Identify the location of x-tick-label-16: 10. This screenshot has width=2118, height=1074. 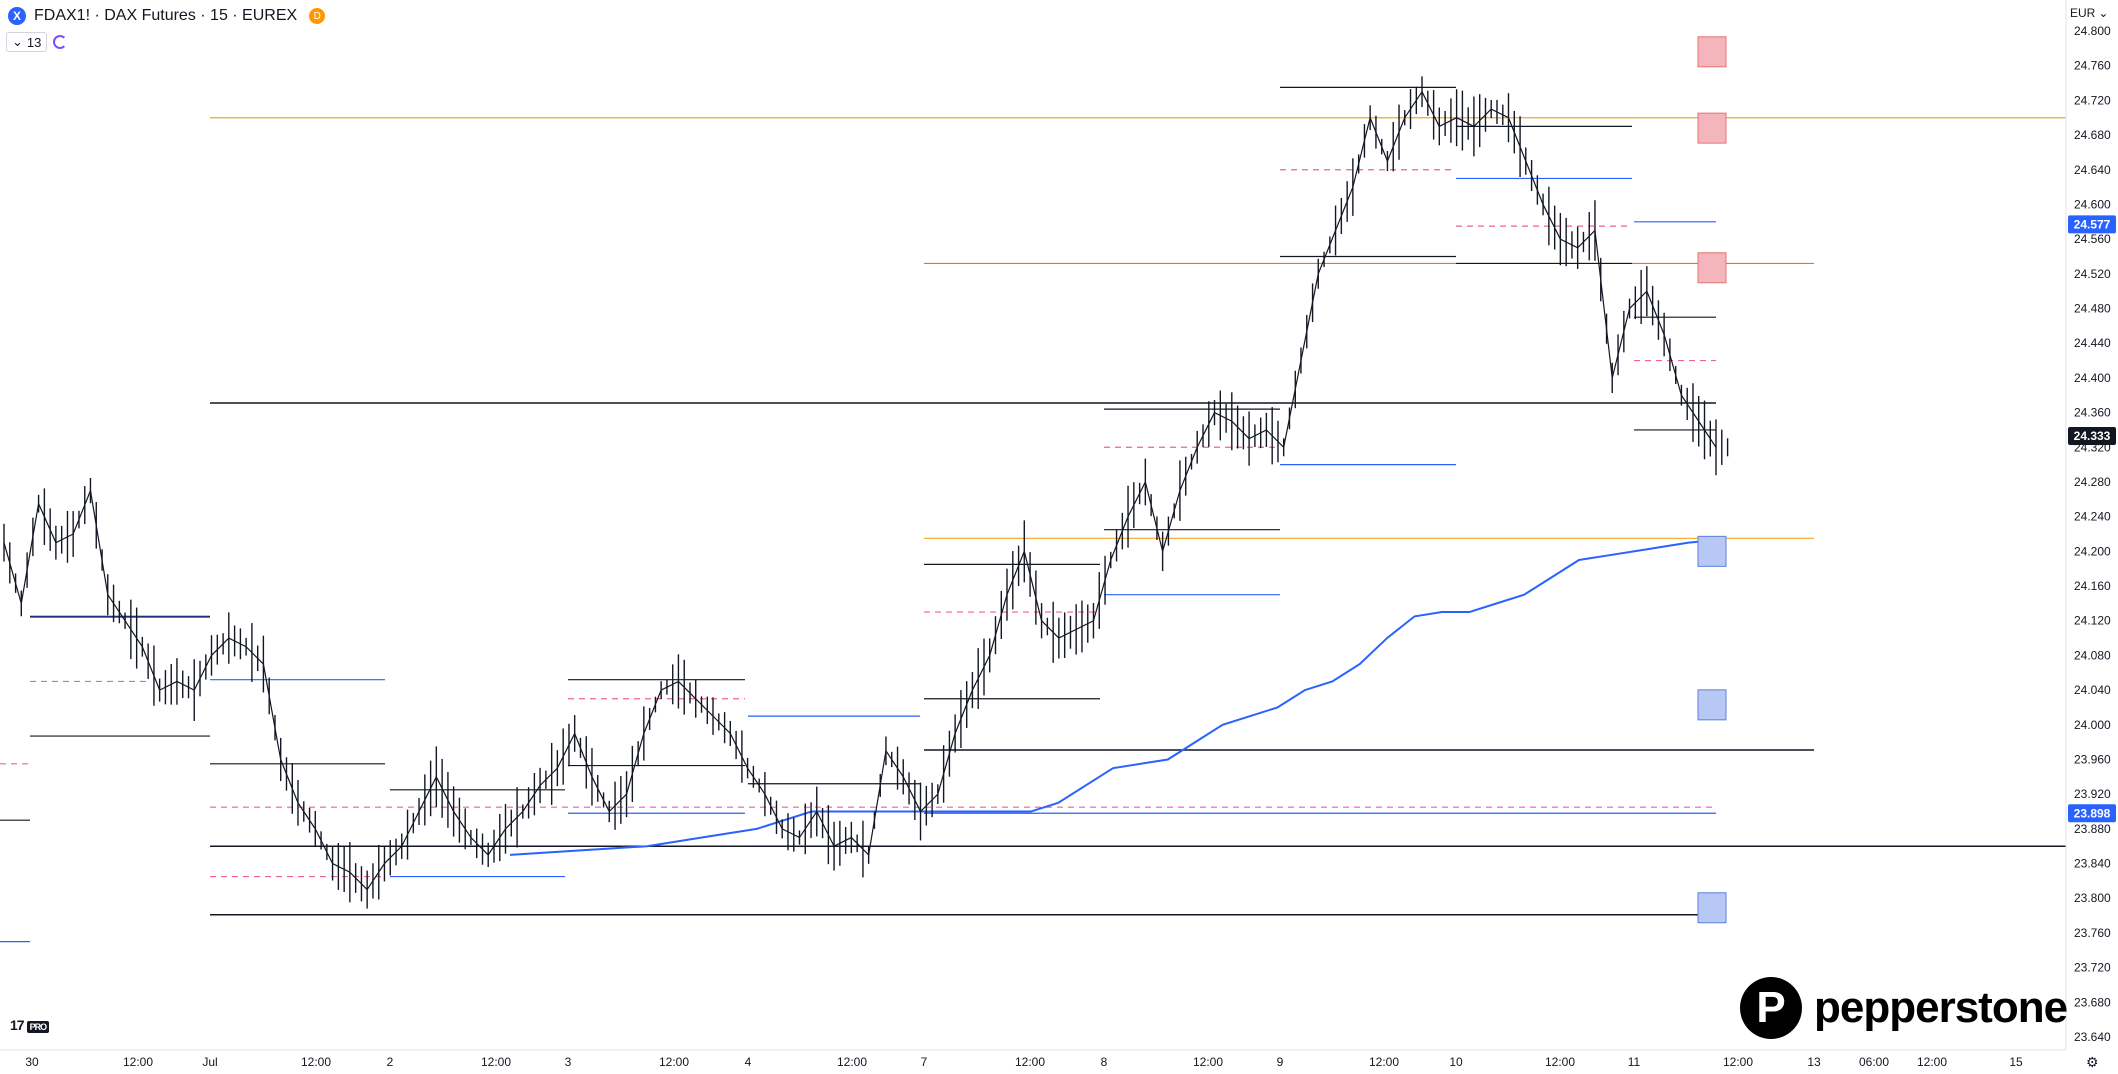
(1456, 1062).